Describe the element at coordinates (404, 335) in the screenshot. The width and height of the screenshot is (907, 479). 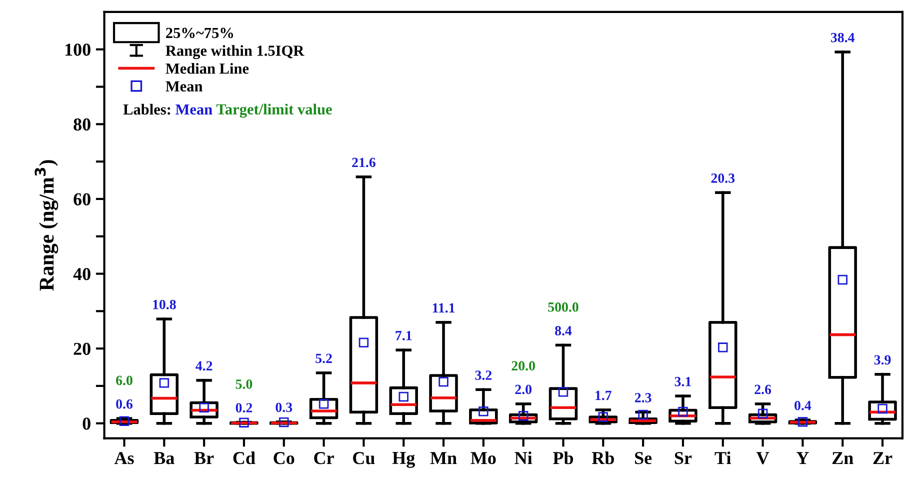
I see `text: 7.1` at that location.